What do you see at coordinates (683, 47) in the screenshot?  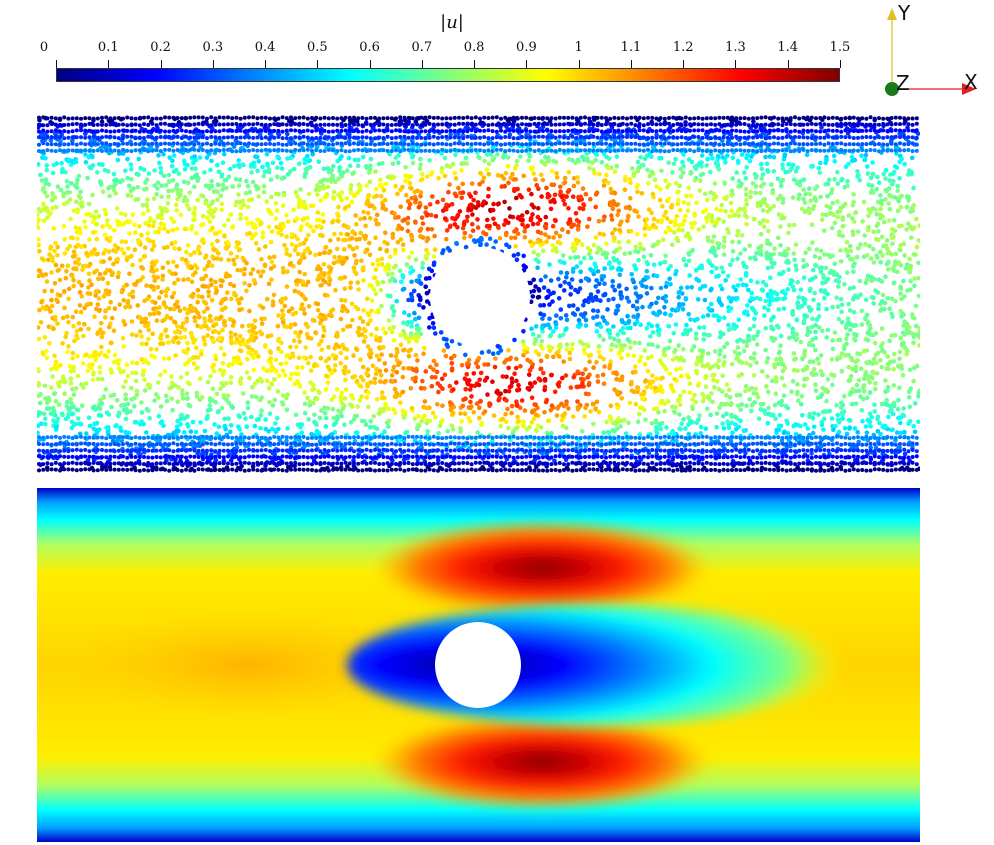 I see `colorbar-tick-label: 1.2` at bounding box center [683, 47].